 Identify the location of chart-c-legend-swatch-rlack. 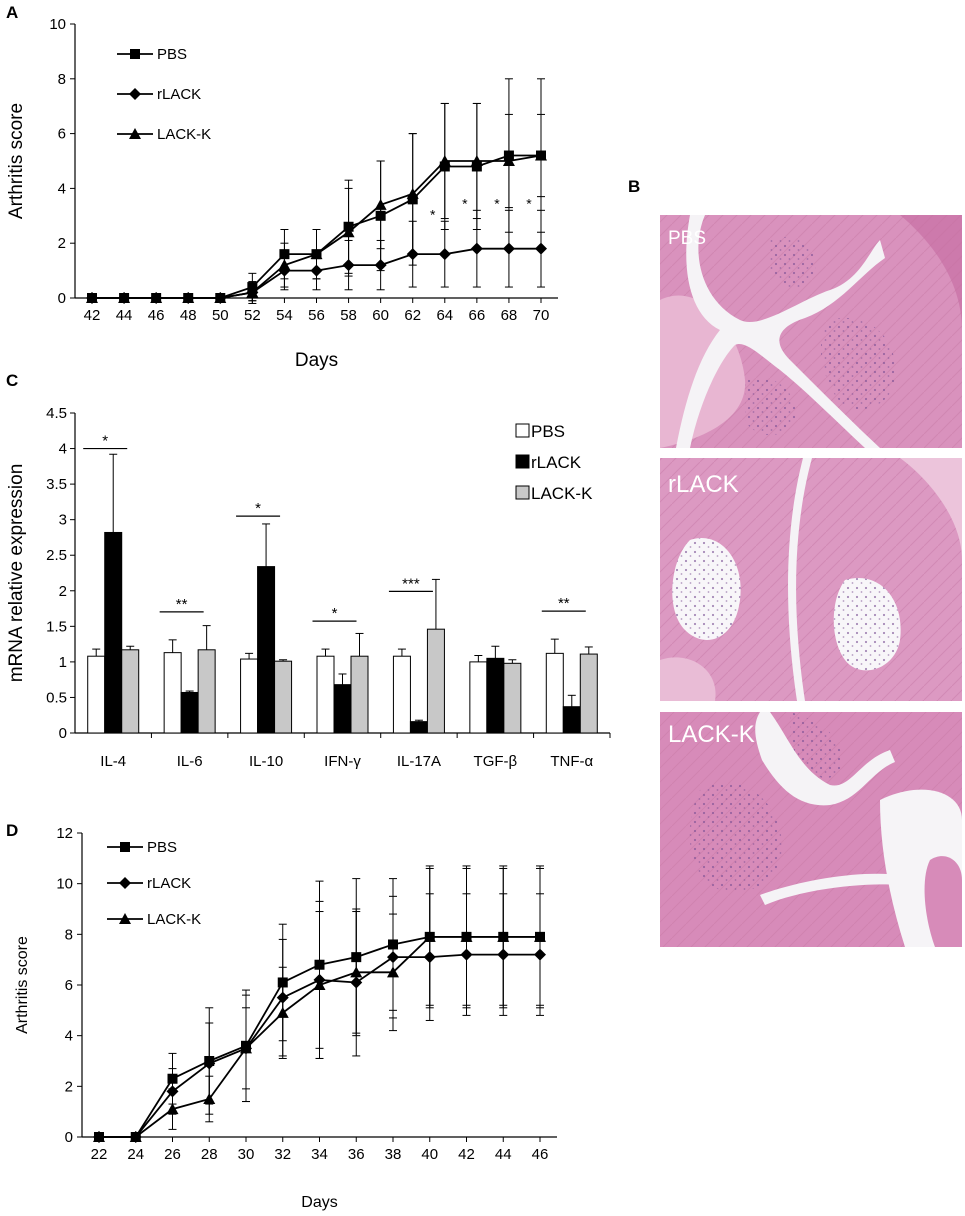
(522, 461).